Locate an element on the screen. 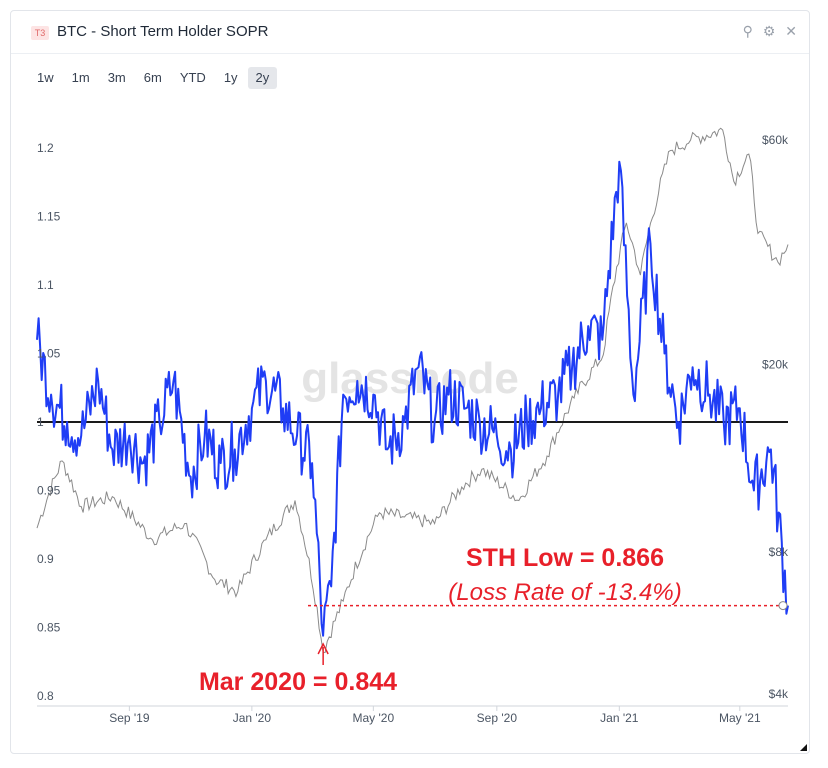 The width and height of the screenshot is (828, 768). mar-2020-arrow-head is located at coordinates (323, 648).